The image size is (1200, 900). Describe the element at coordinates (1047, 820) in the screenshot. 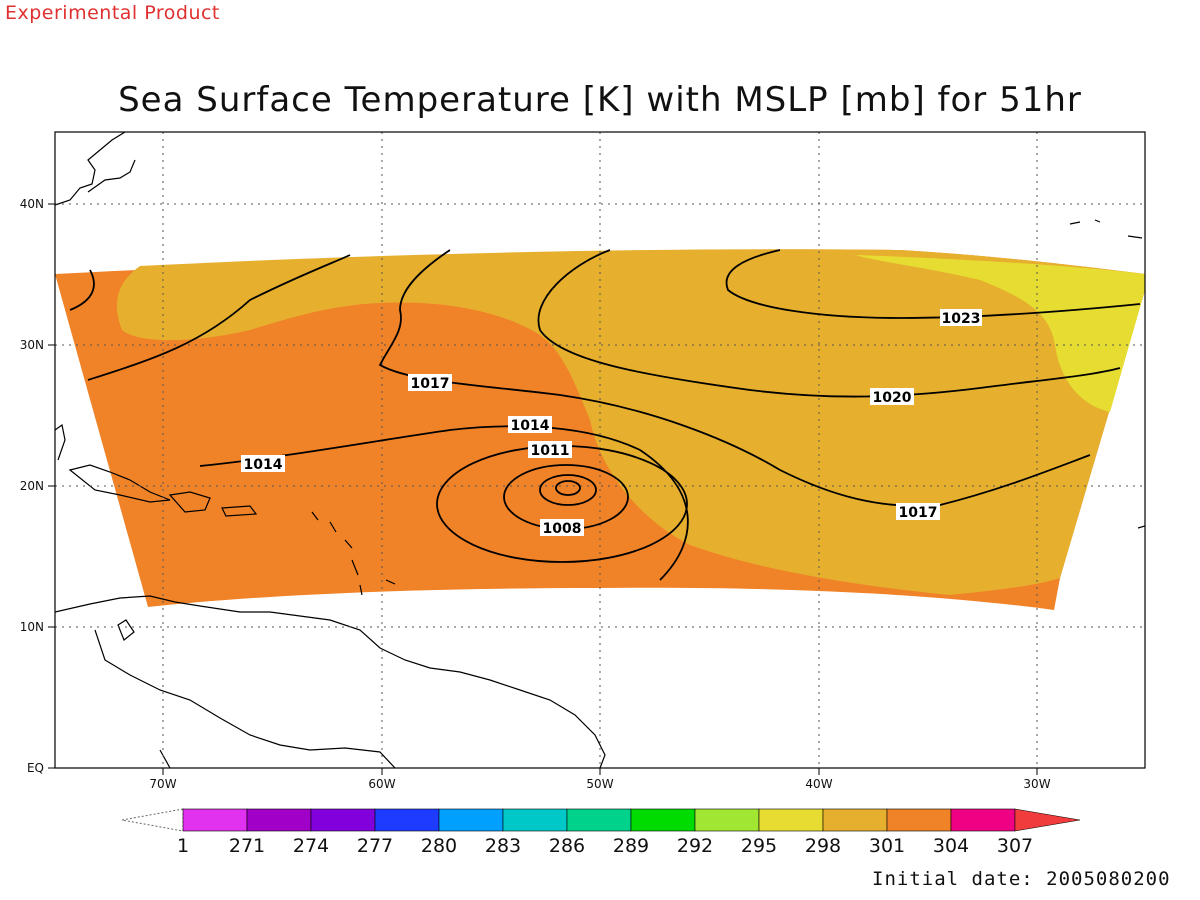

I see `colorbar-upper-arrow` at that location.